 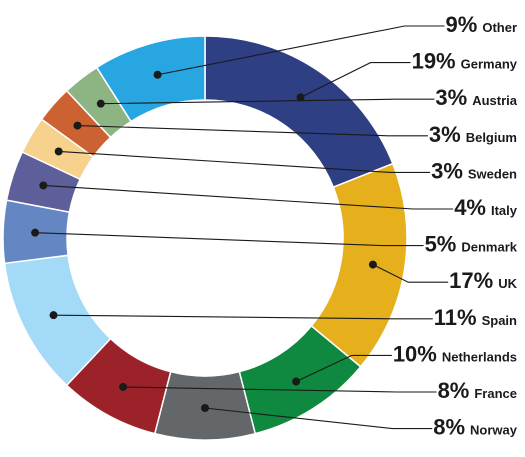 What do you see at coordinates (318, 418) in the screenshot?
I see `leader-line-norway` at bounding box center [318, 418].